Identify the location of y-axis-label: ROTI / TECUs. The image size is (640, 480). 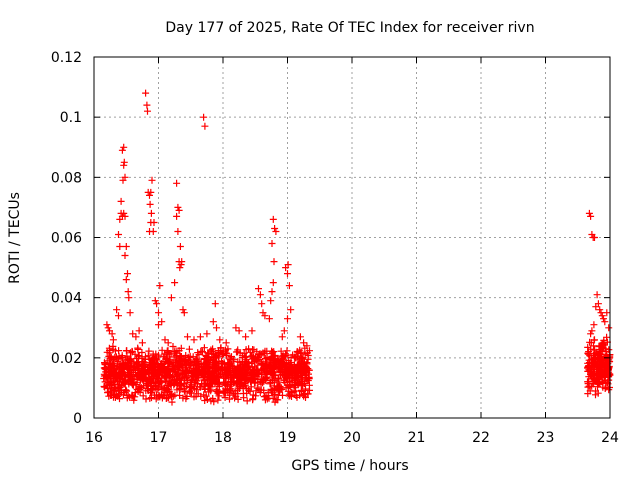
(15, 238).